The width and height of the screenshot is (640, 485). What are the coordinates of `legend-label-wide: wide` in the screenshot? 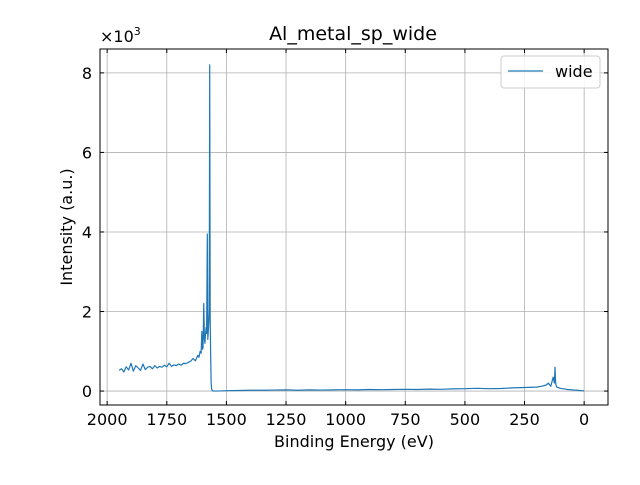 It's located at (574, 71).